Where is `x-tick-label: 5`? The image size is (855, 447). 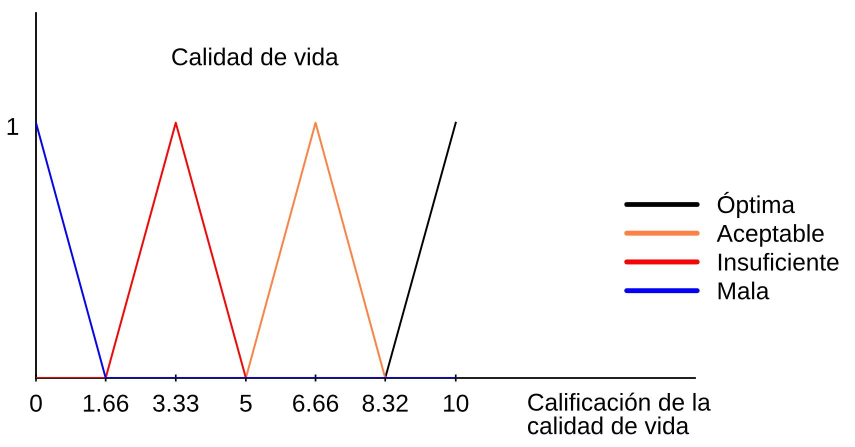 x-tick-label: 5 is located at coordinates (246, 403).